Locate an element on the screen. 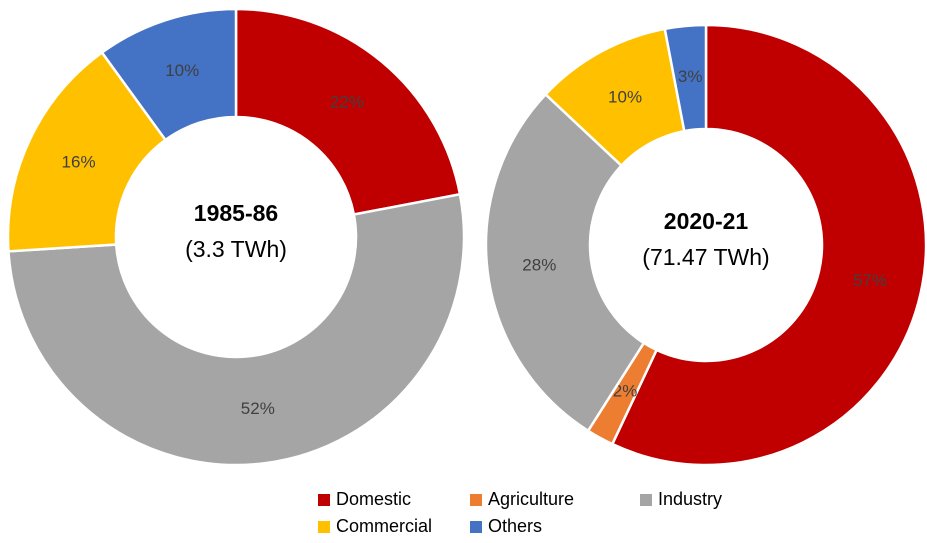  legend-label: Agriculture is located at coordinates (531, 499).